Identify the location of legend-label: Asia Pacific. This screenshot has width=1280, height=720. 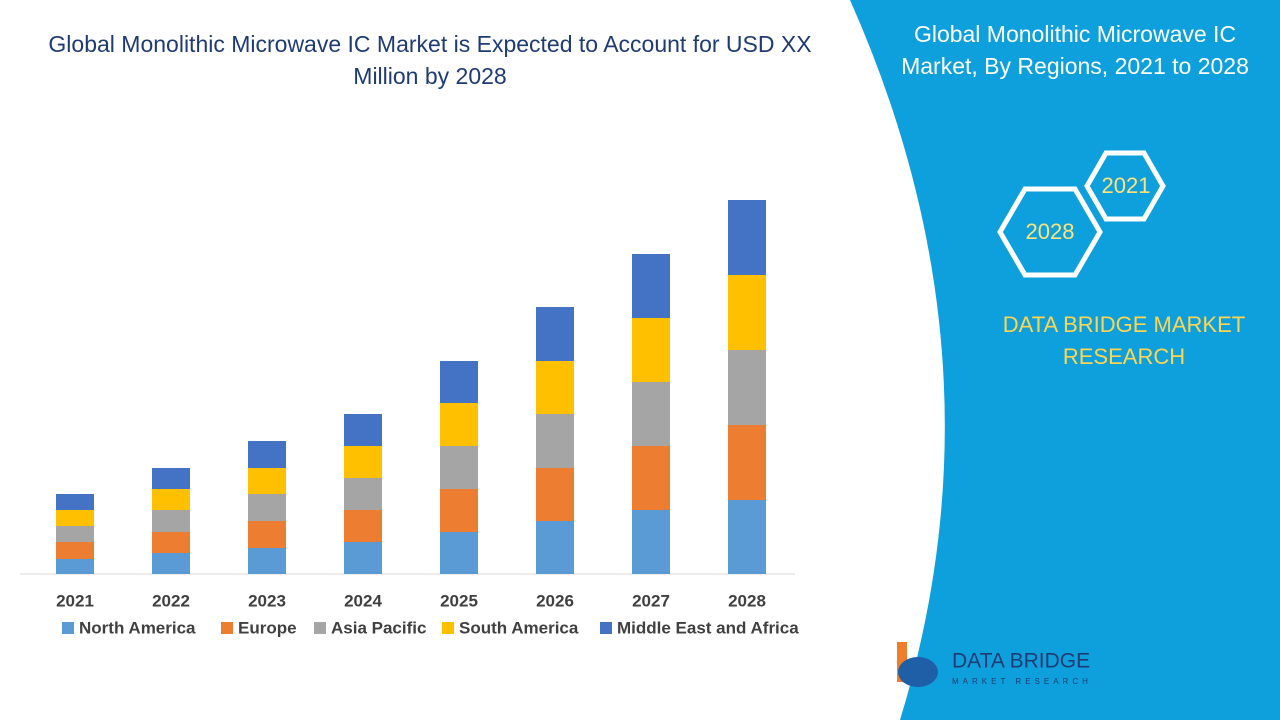
(378, 627).